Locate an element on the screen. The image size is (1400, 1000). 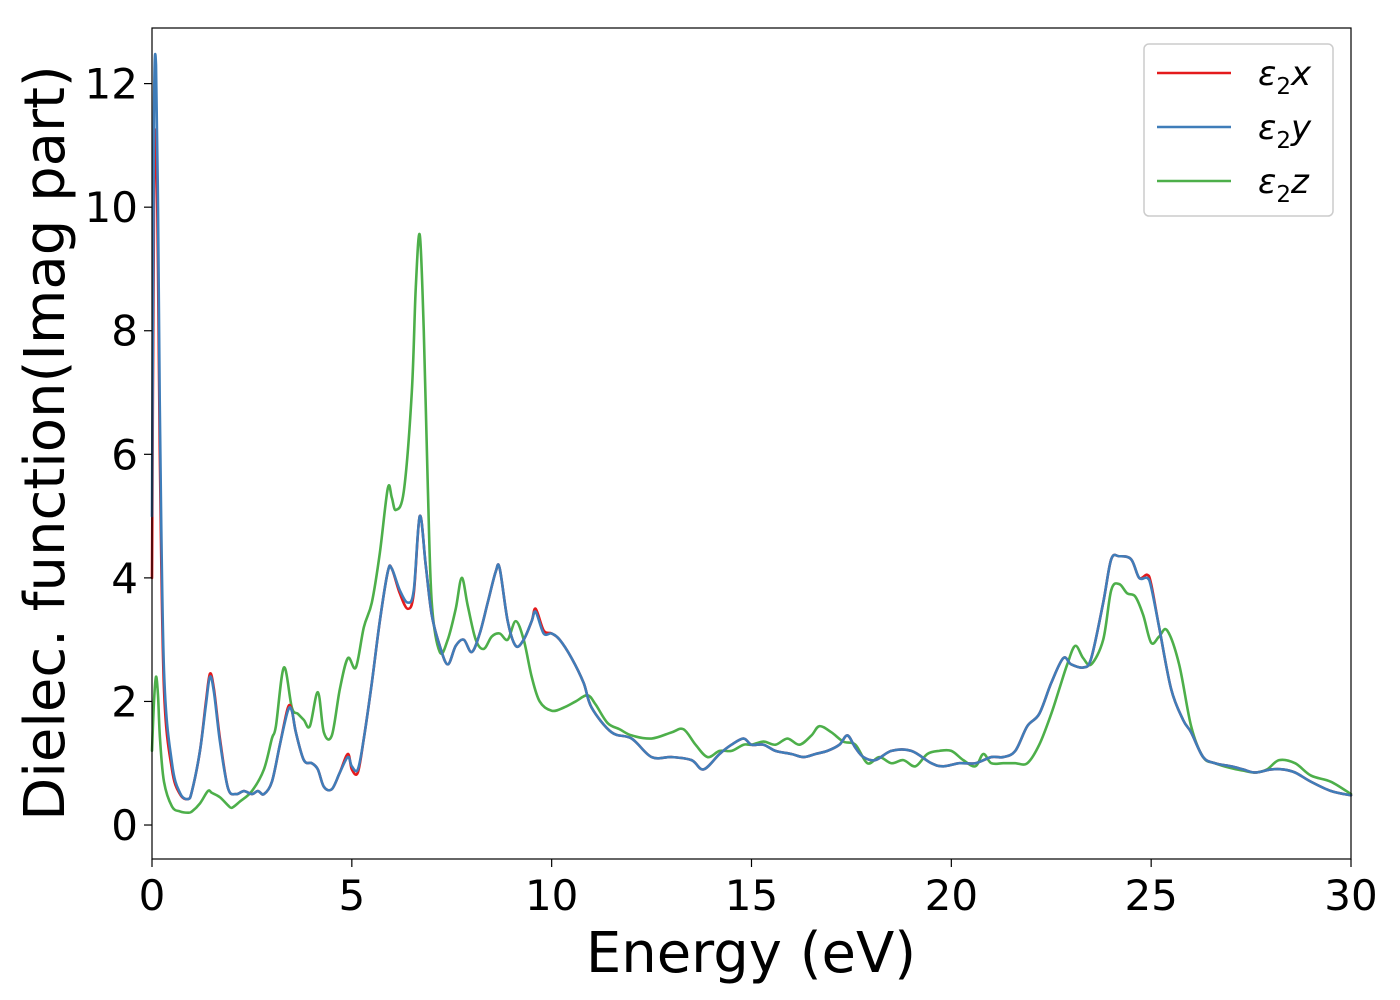
legend-label-y: ε2y is located at coordinates (1285, 131).